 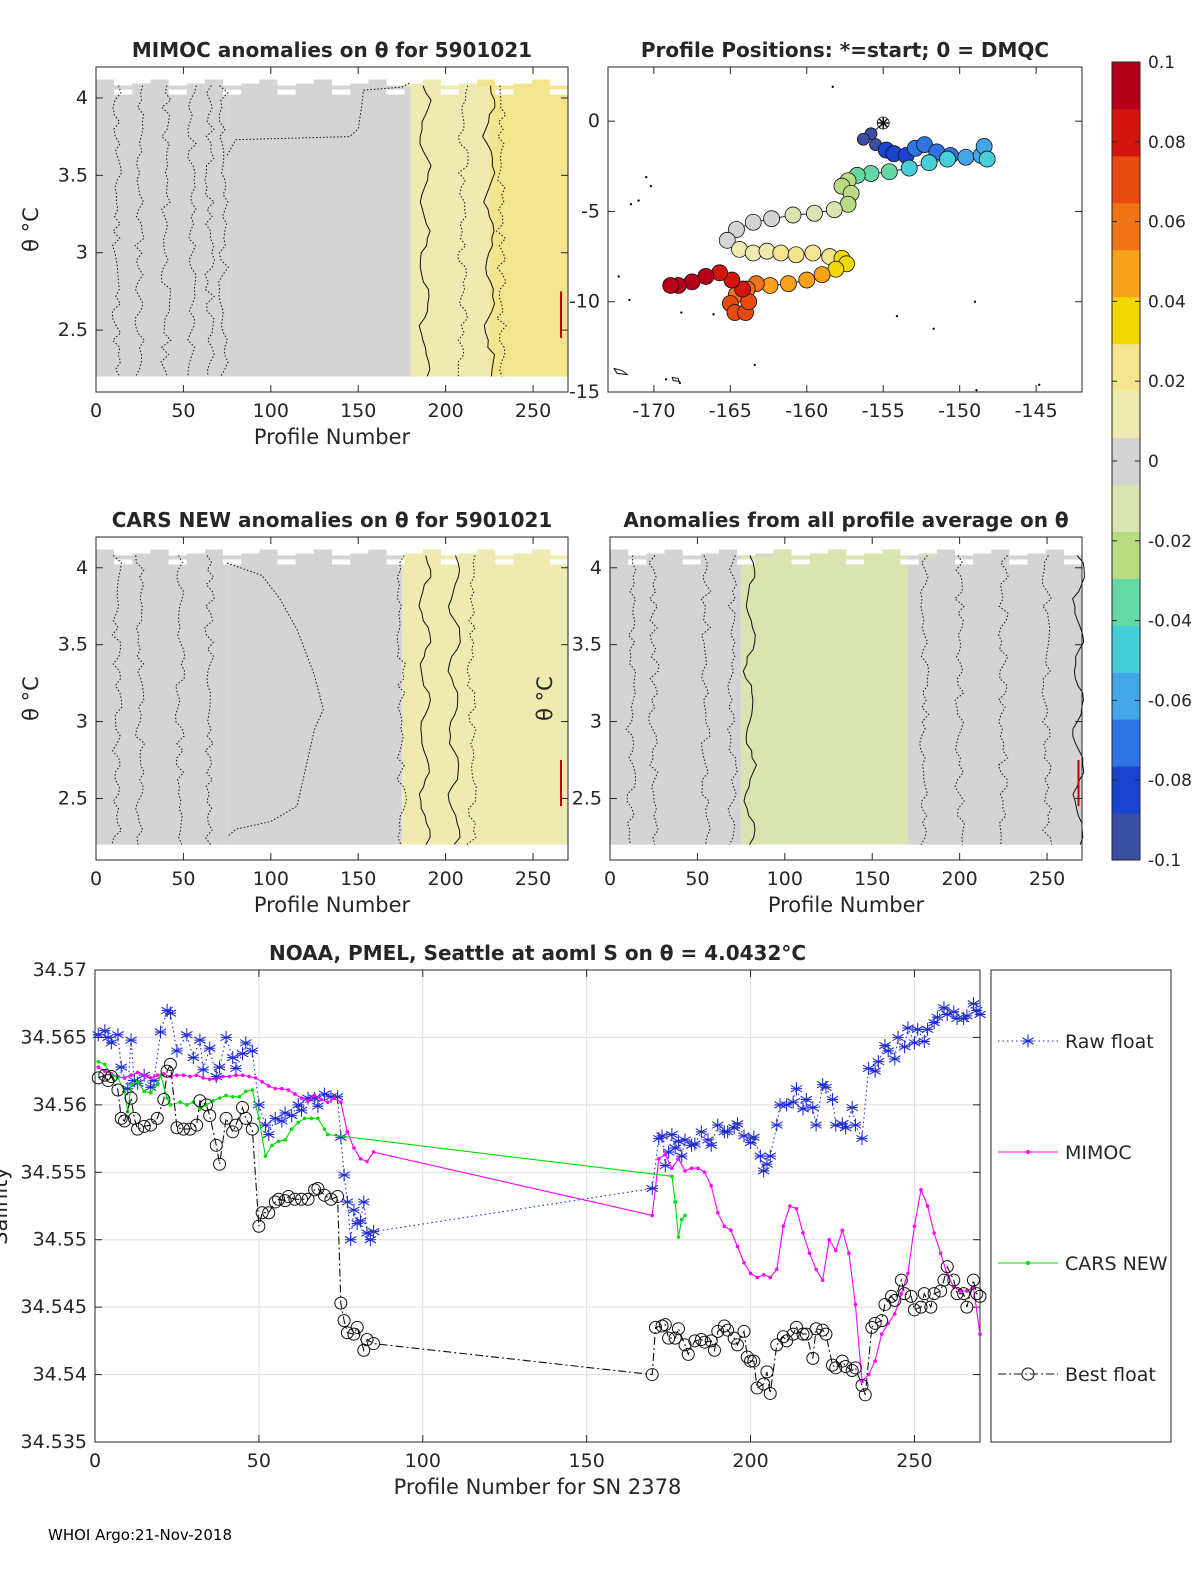 I want to click on colorbar-tick-label: -0.08, so click(x=1170, y=781).